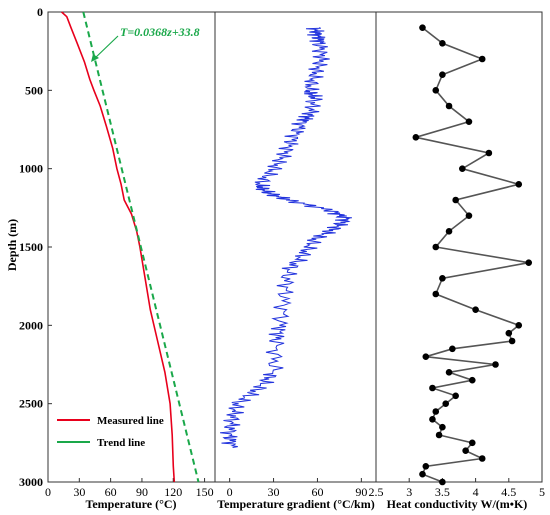  What do you see at coordinates (457, 504) in the screenshot?
I see `x-axis-label-conductivity: Heat conductivity W/(m•K)` at bounding box center [457, 504].